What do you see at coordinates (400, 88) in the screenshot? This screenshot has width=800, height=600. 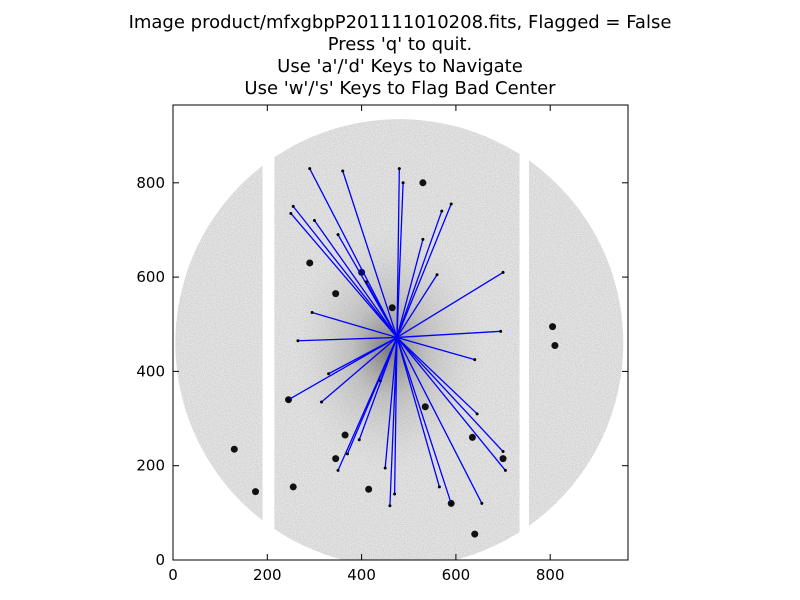 I see `chart-title-line-4: Use 'w'/'s' Keys to Flag Bad Center` at bounding box center [400, 88].